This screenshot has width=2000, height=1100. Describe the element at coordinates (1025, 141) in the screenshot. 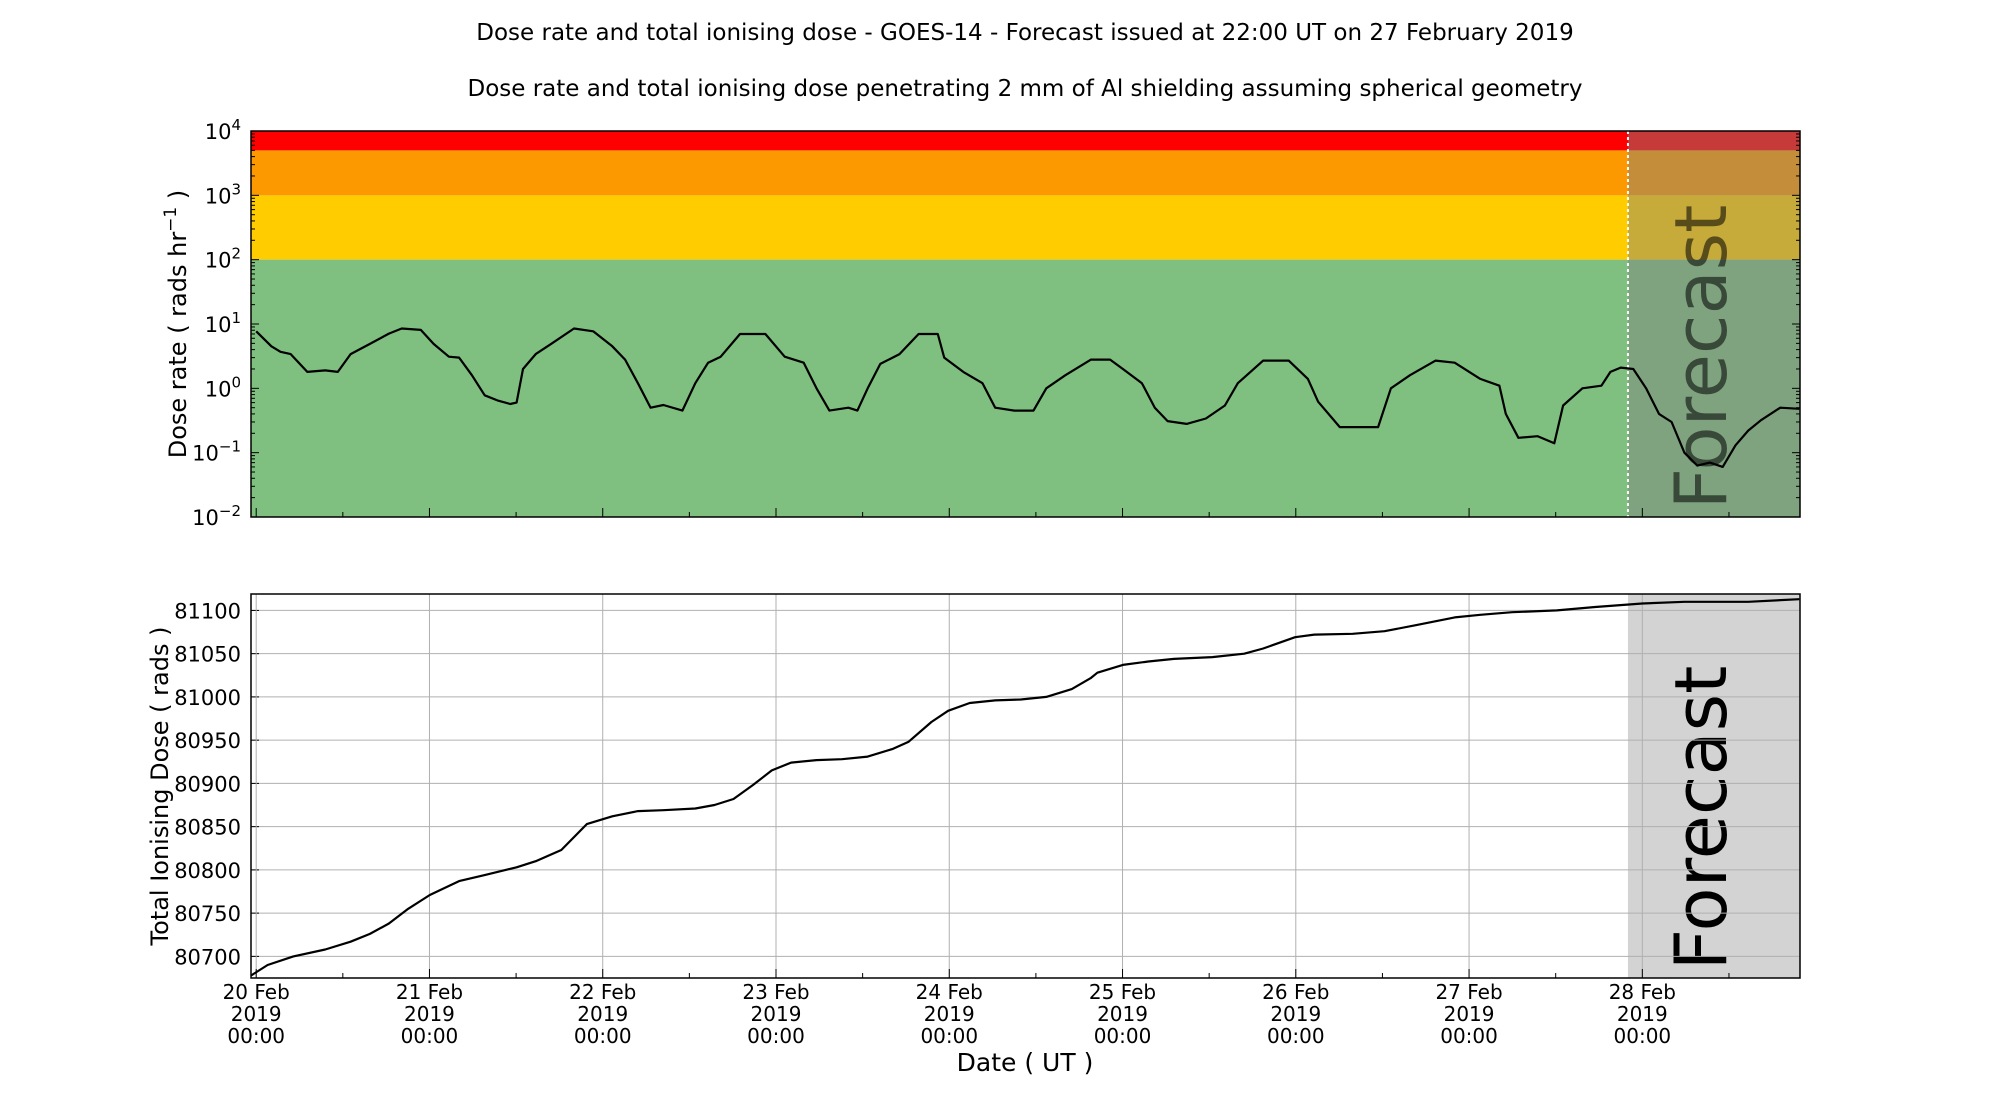

I see `band-red` at that location.